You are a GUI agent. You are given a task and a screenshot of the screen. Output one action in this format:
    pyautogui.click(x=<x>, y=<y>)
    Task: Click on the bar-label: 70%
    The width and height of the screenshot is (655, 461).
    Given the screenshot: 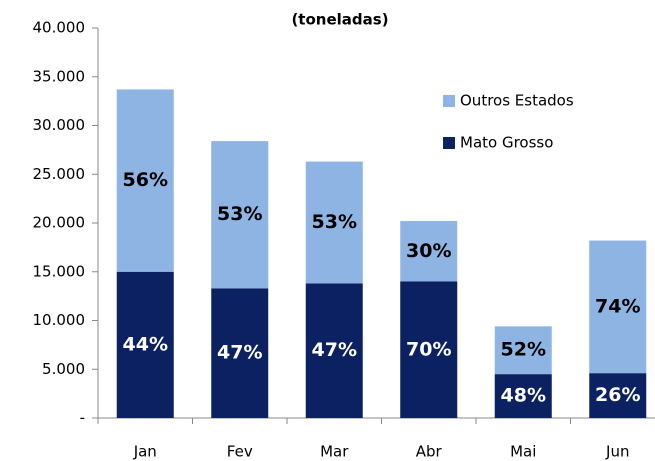 What is the action you would take?
    pyautogui.click(x=428, y=349)
    